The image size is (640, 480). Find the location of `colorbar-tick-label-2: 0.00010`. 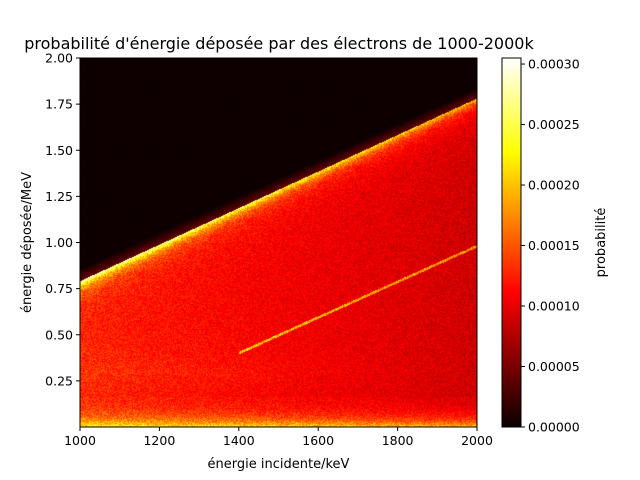

colorbar-tick-label-2: 0.00010 is located at coordinates (554, 306).